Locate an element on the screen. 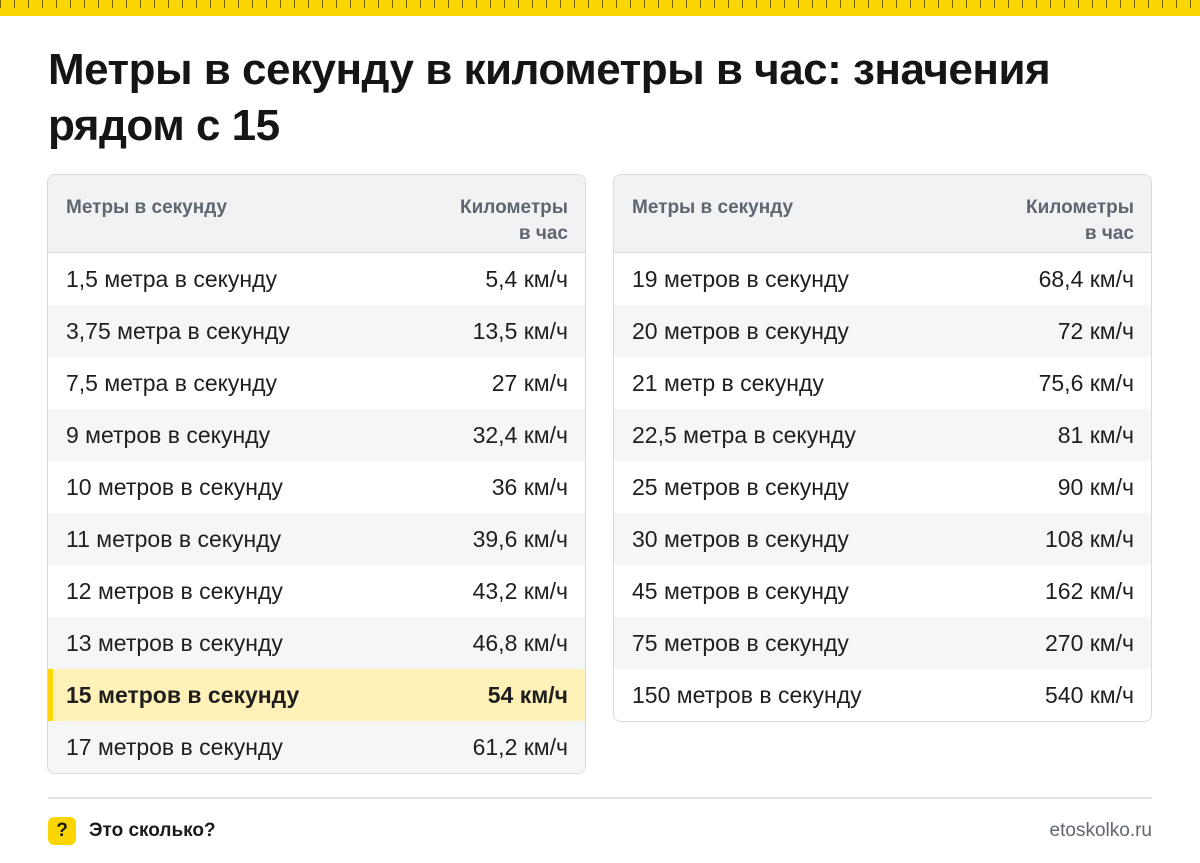  table-row: 21 метр в секунду 75,6 км/ч is located at coordinates (882, 383).